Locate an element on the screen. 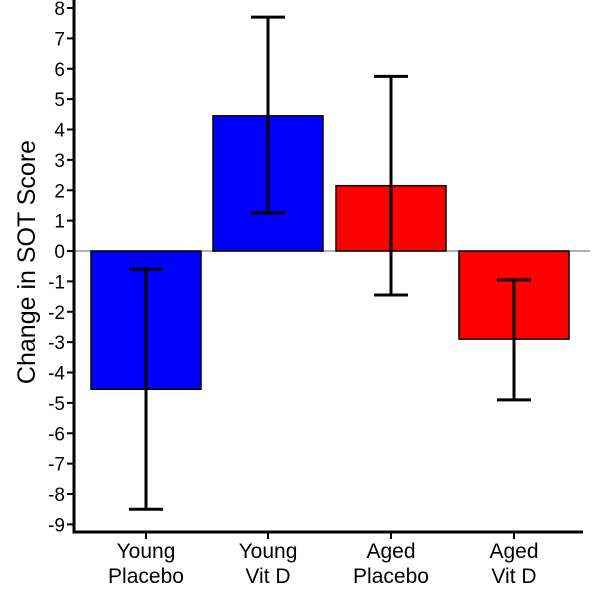  y-ticks-layer: 8 7 6 5 4 3 2 1 0 -1 -2 -3 -4 -5 -6 -7 -8 -9 is located at coordinates (61, 268).